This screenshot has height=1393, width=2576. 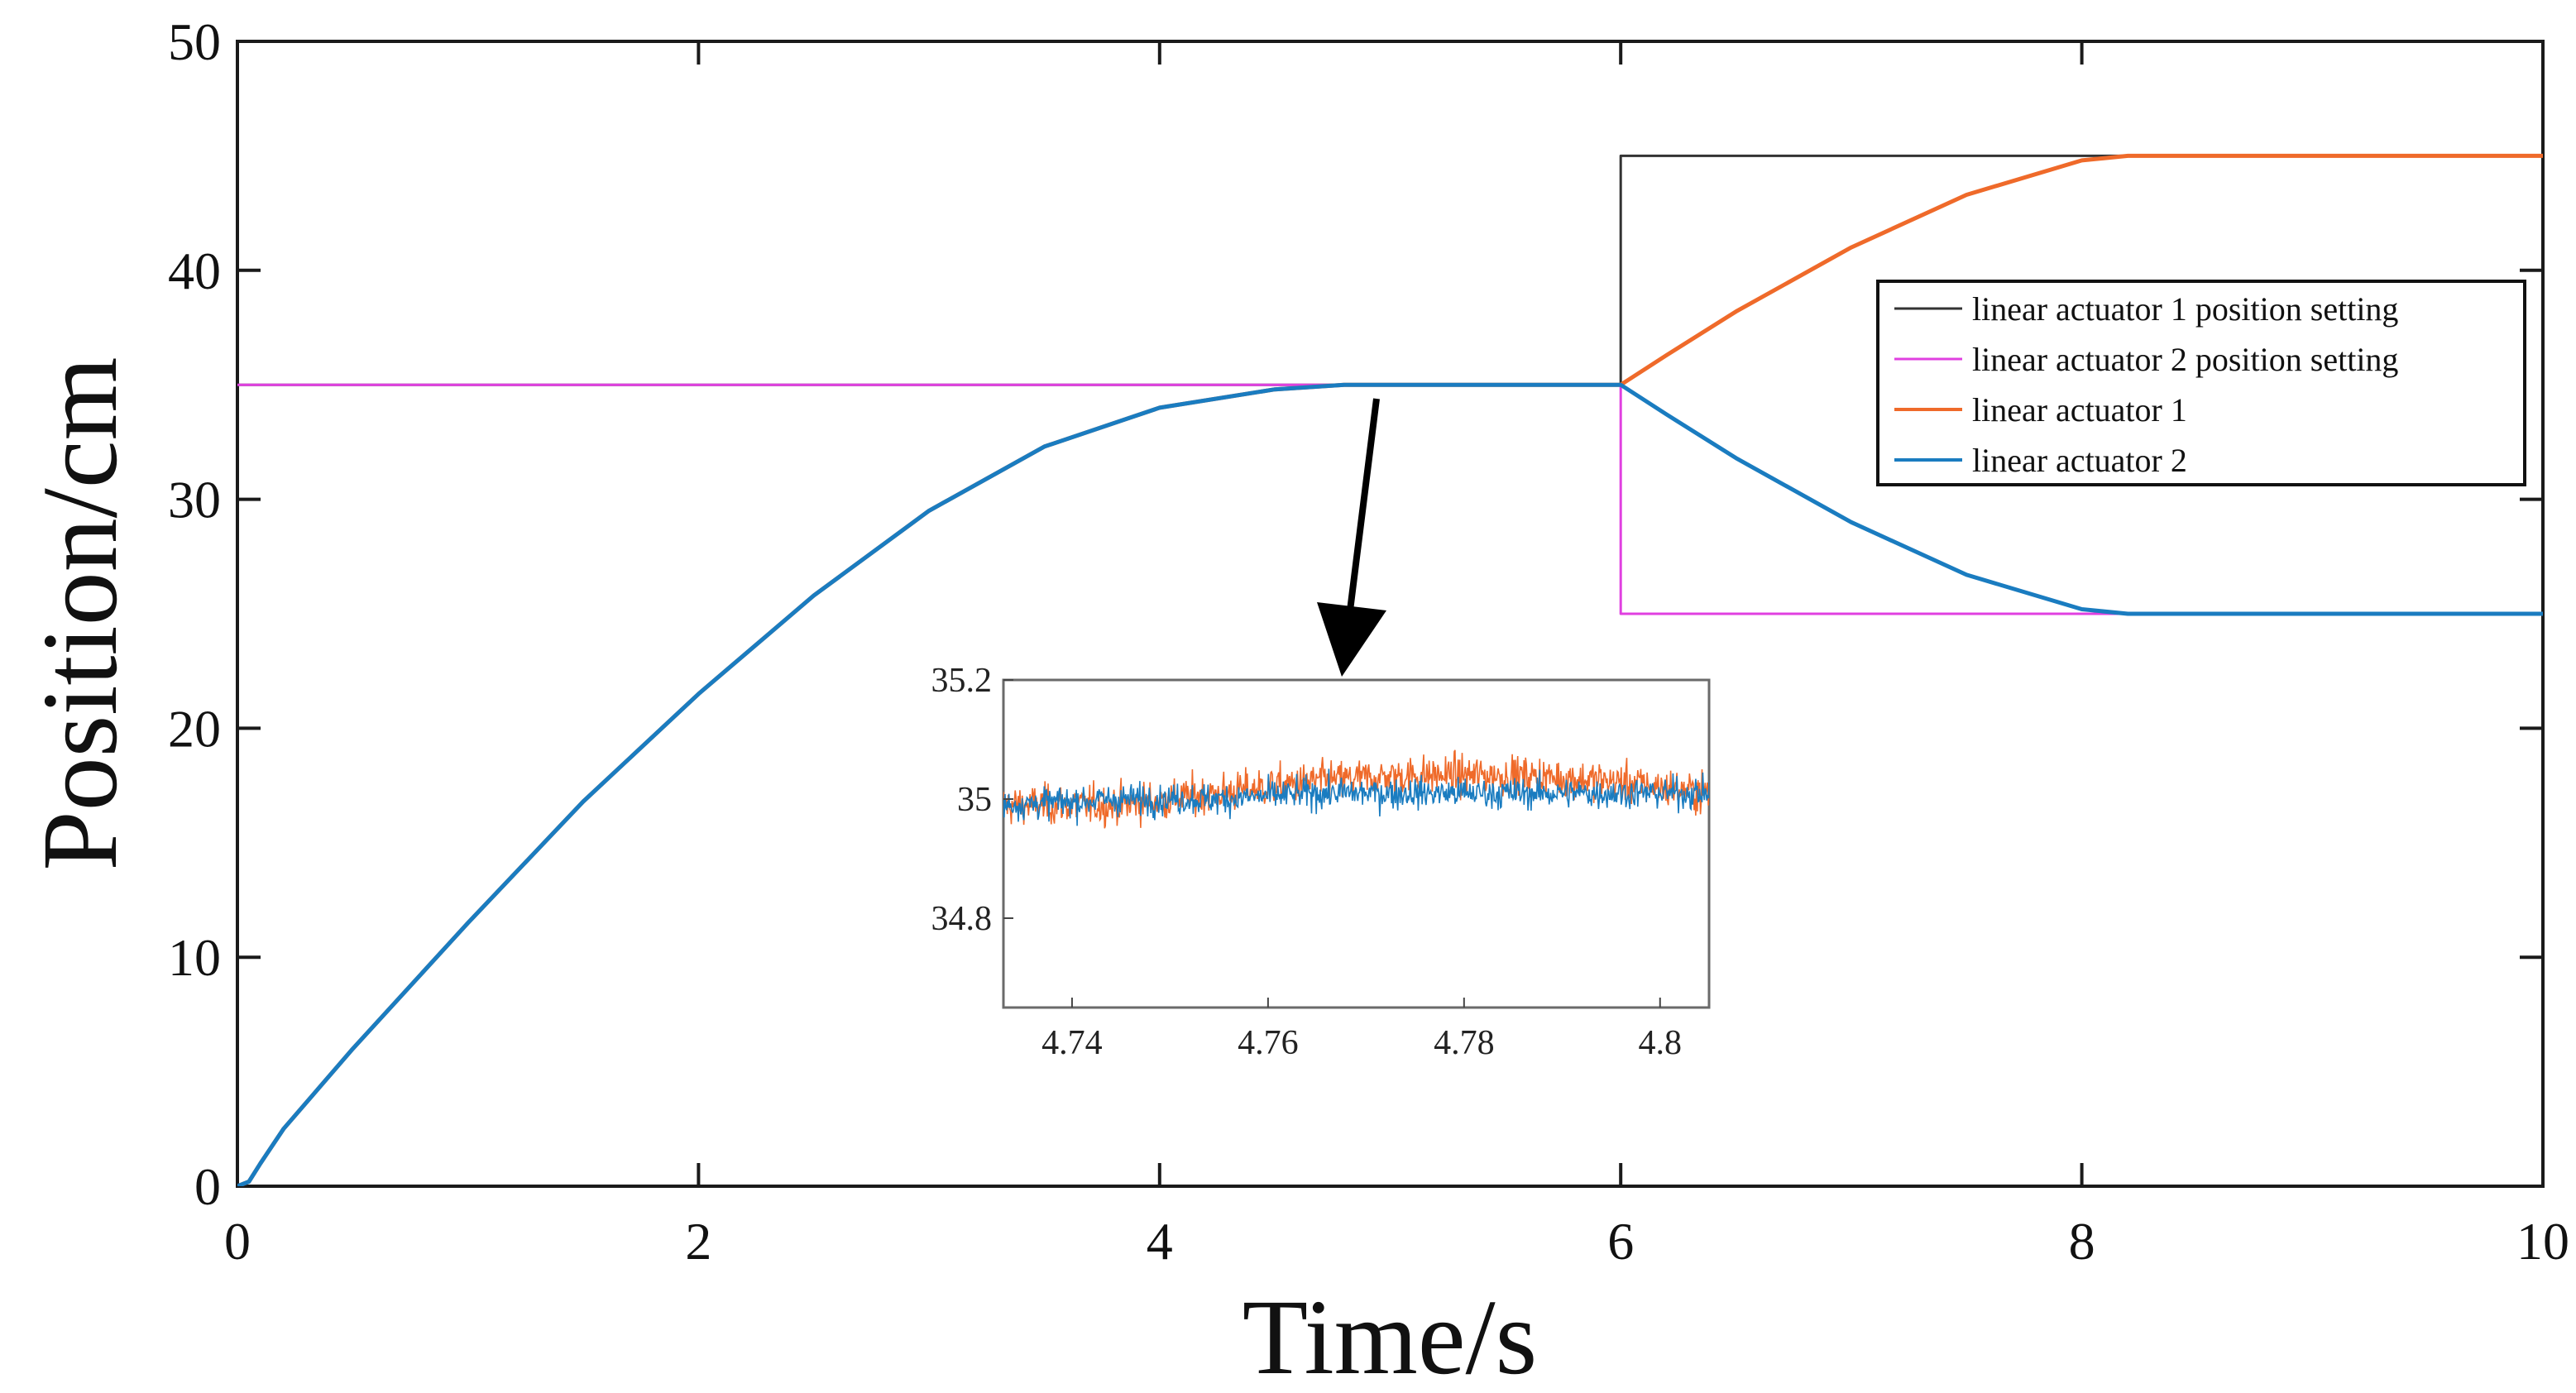 I want to click on x-tick-label: 4, so click(x=1160, y=1242).